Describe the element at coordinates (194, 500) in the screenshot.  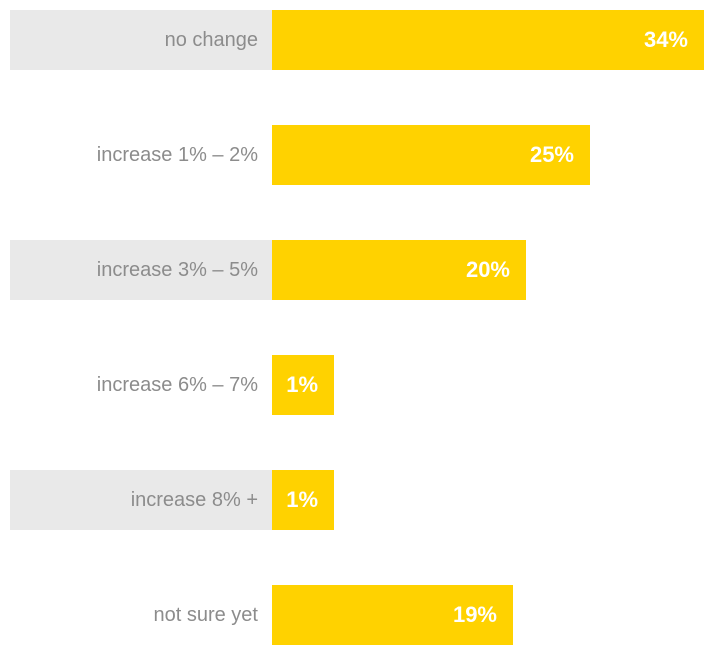
I see `category-label: increase 8% +` at that location.